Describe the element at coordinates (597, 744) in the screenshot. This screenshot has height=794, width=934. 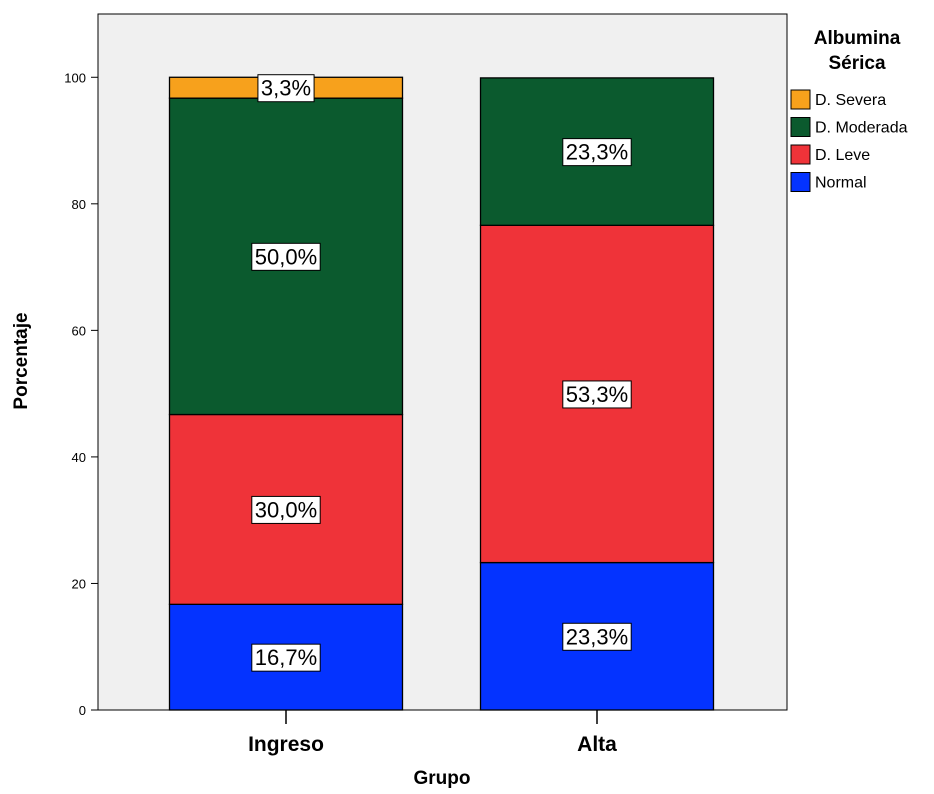
I see `x-category-label-alta: Alta` at that location.